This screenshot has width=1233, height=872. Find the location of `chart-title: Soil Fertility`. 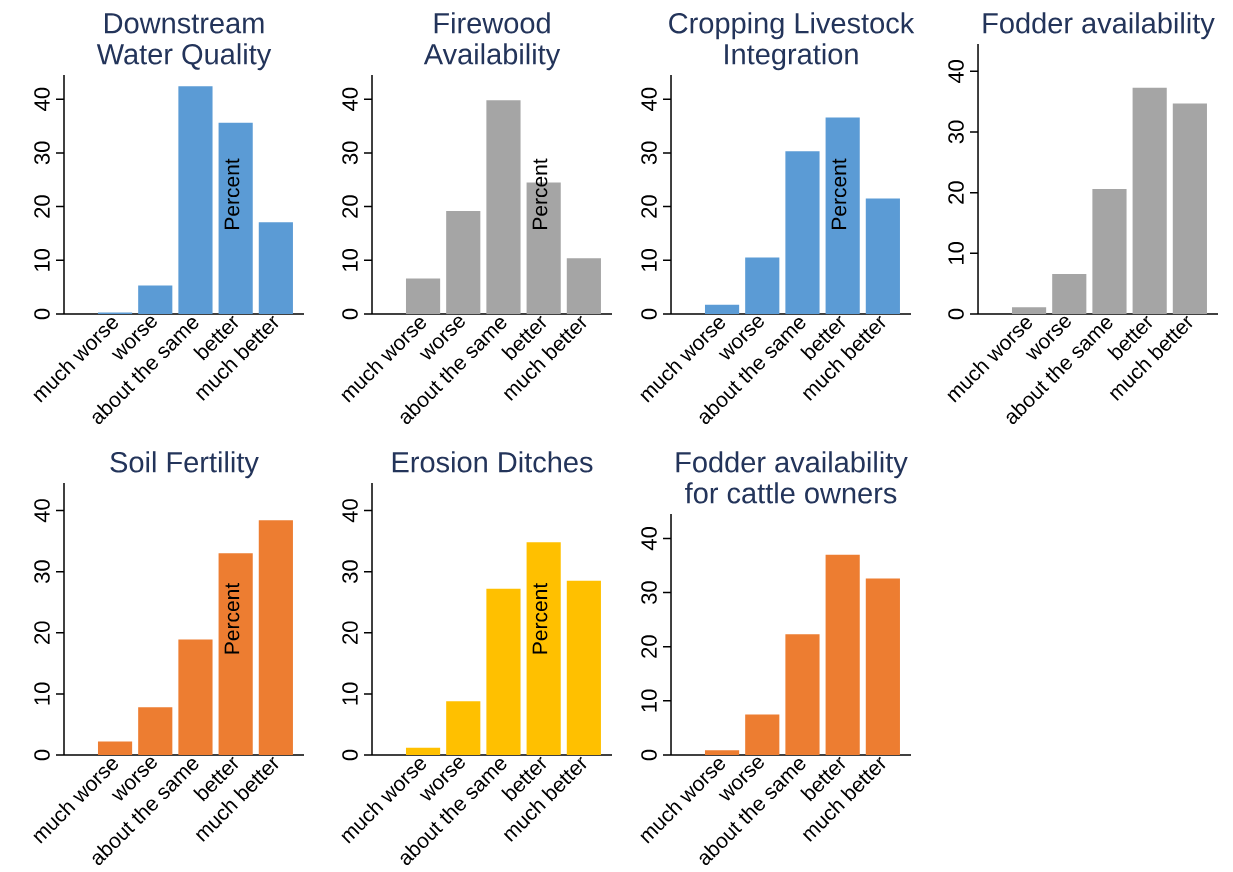

chart-title: Soil Fertility is located at coordinates (184, 465).